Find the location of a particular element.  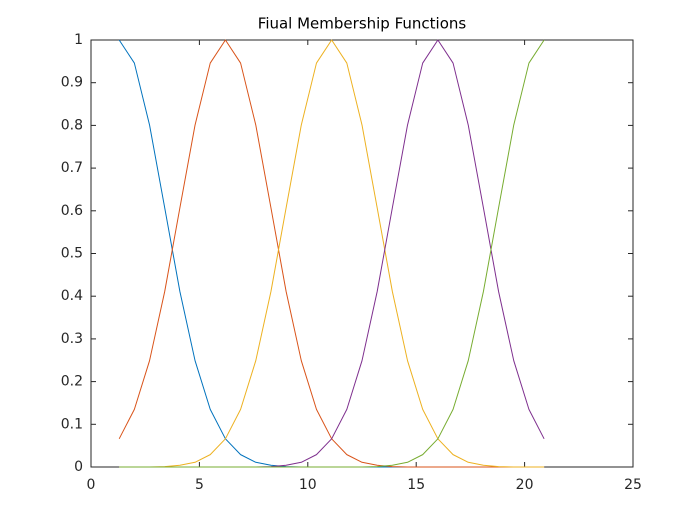

y-tick-label: 0.3 is located at coordinates (72, 339).